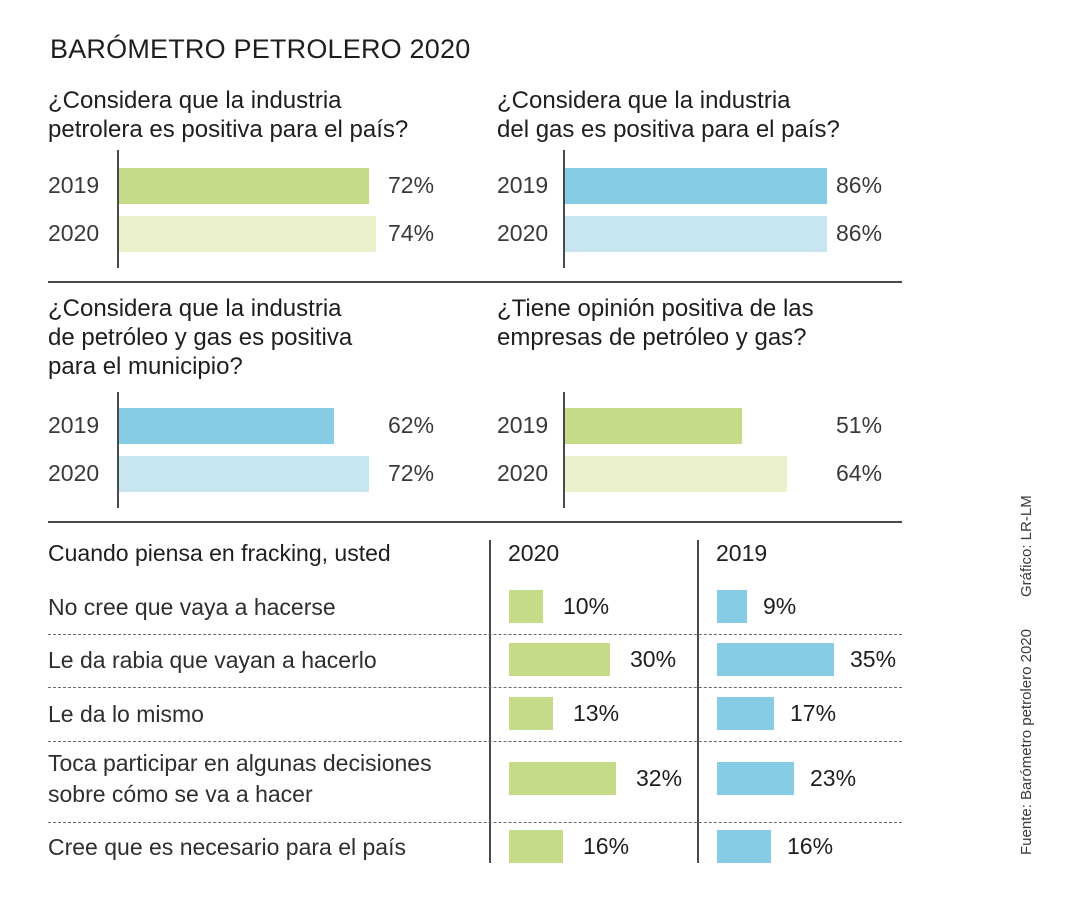 The image size is (1080, 900). Describe the element at coordinates (655, 308) in the screenshot. I see `question-line: ¿Tiene opinión positiva de las` at that location.